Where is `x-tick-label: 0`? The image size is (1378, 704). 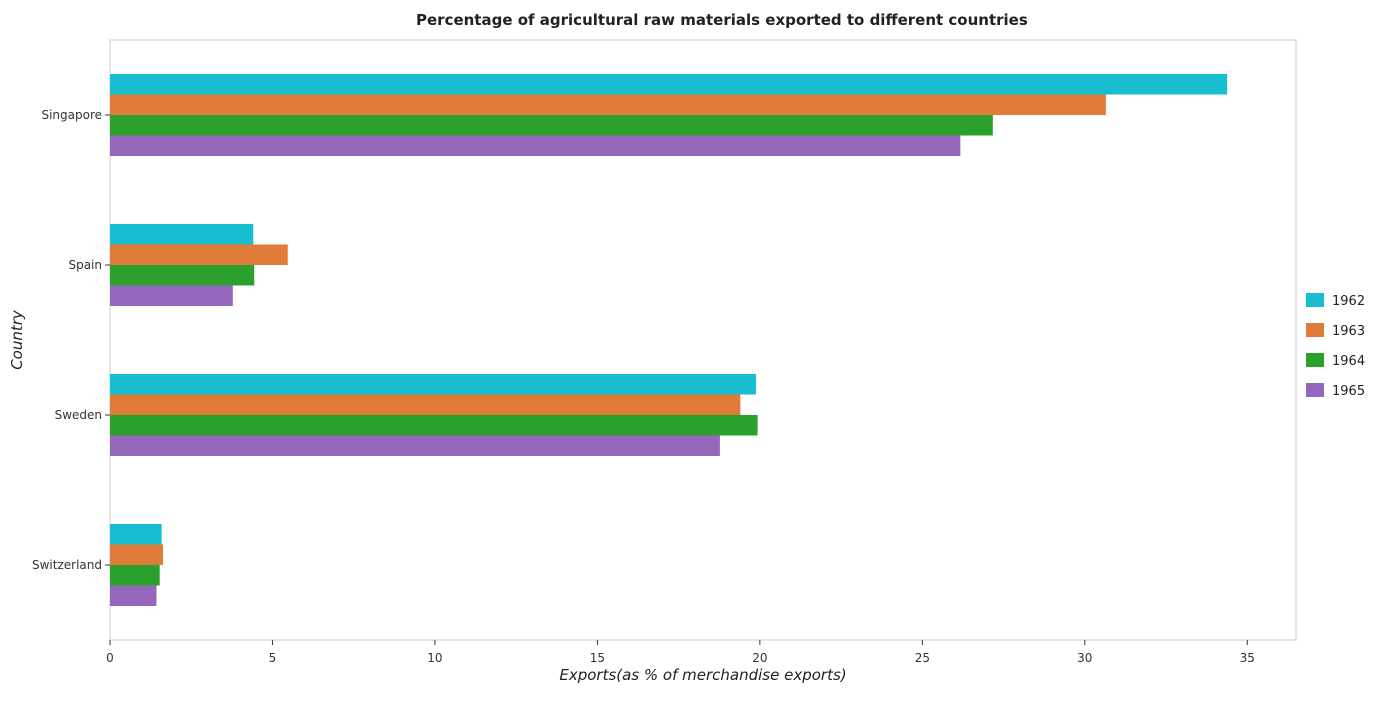
x-tick-label: 0 is located at coordinates (110, 658).